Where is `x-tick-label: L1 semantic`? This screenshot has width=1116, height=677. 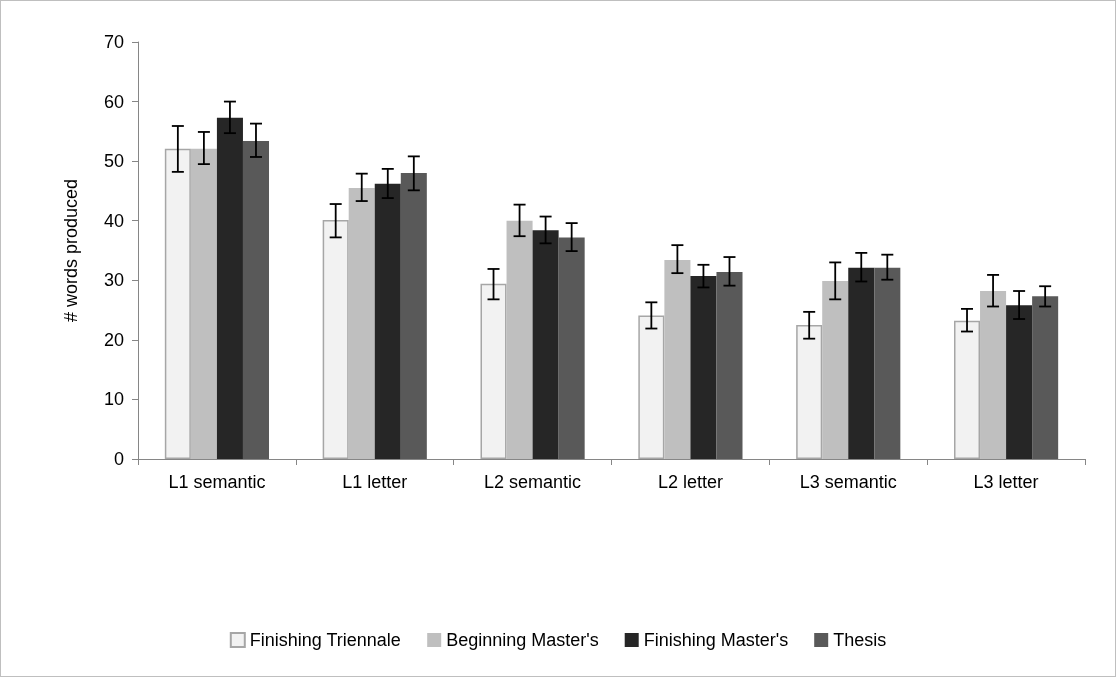
x-tick-label: L1 semantic is located at coordinates (217, 482).